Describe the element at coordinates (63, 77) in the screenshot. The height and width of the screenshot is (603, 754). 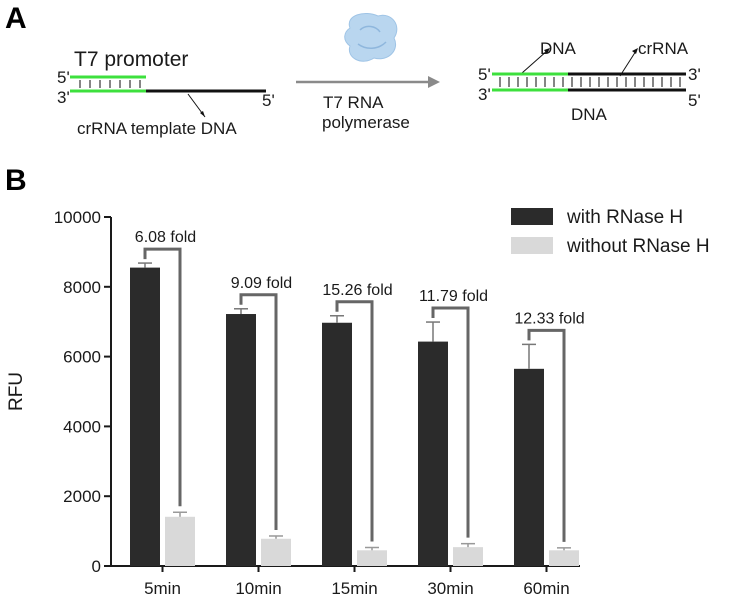
I see `template-top-5-label: 5'` at that location.